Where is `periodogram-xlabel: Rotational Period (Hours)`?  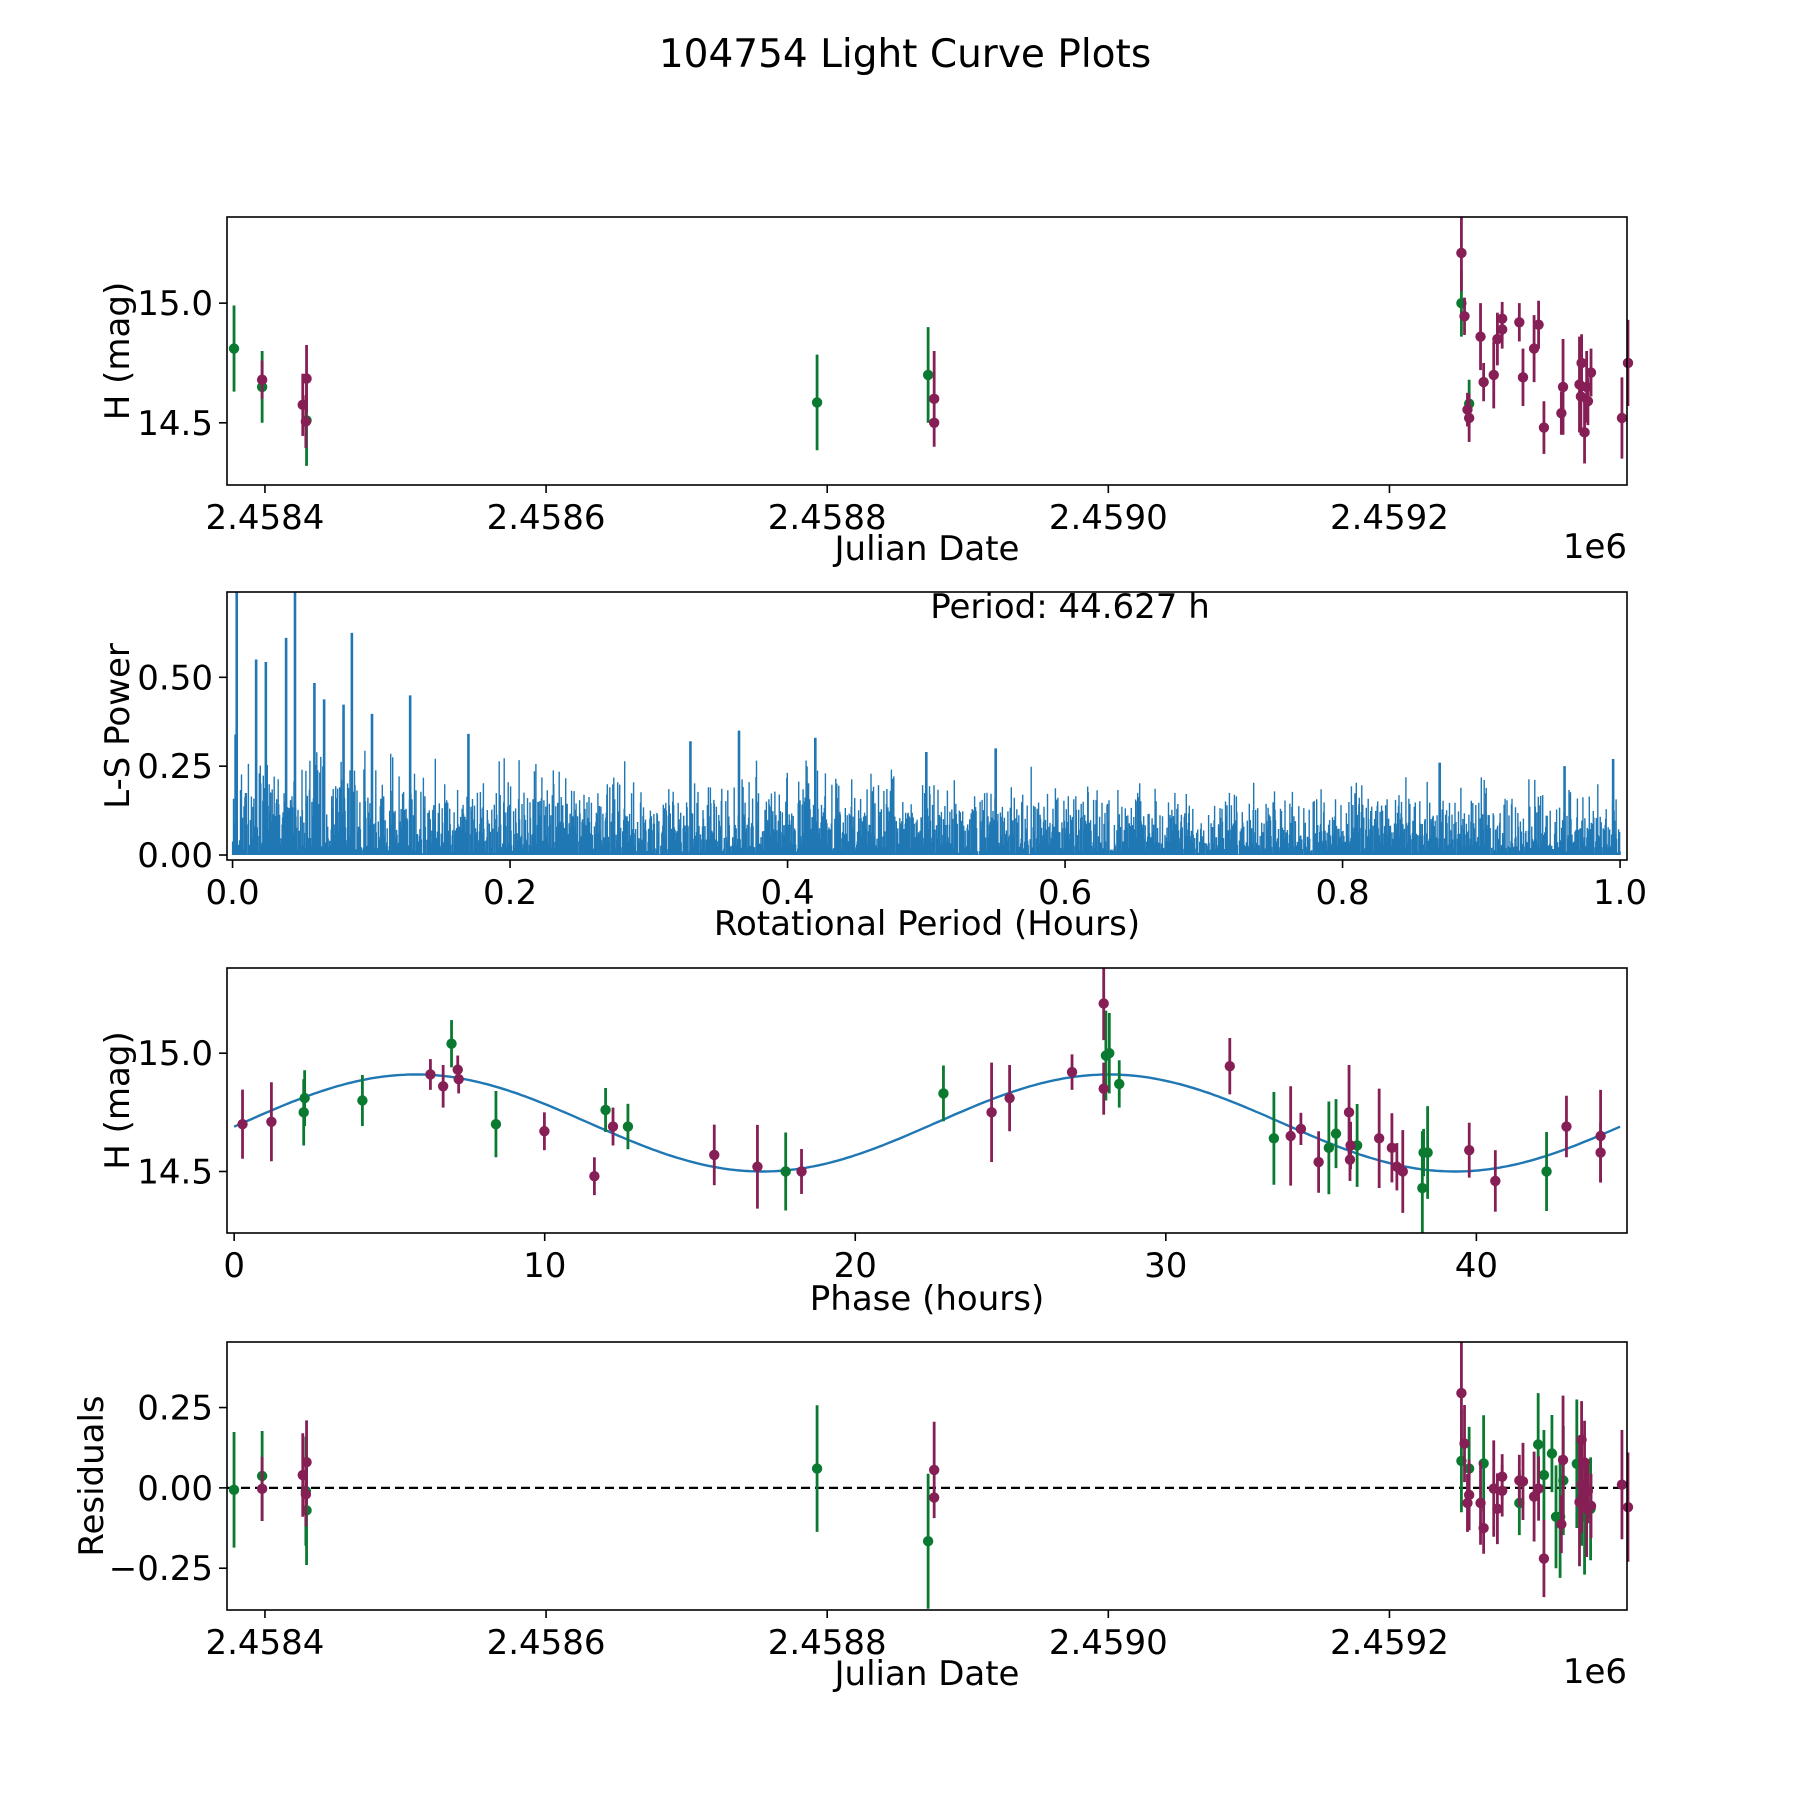 periodogram-xlabel: Rotational Period (Hours) is located at coordinates (927, 924).